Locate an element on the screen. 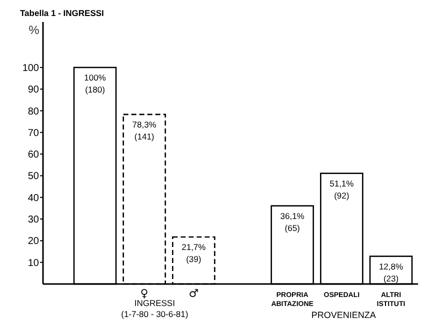  x-tick-label: ♀ is located at coordinates (144, 293).